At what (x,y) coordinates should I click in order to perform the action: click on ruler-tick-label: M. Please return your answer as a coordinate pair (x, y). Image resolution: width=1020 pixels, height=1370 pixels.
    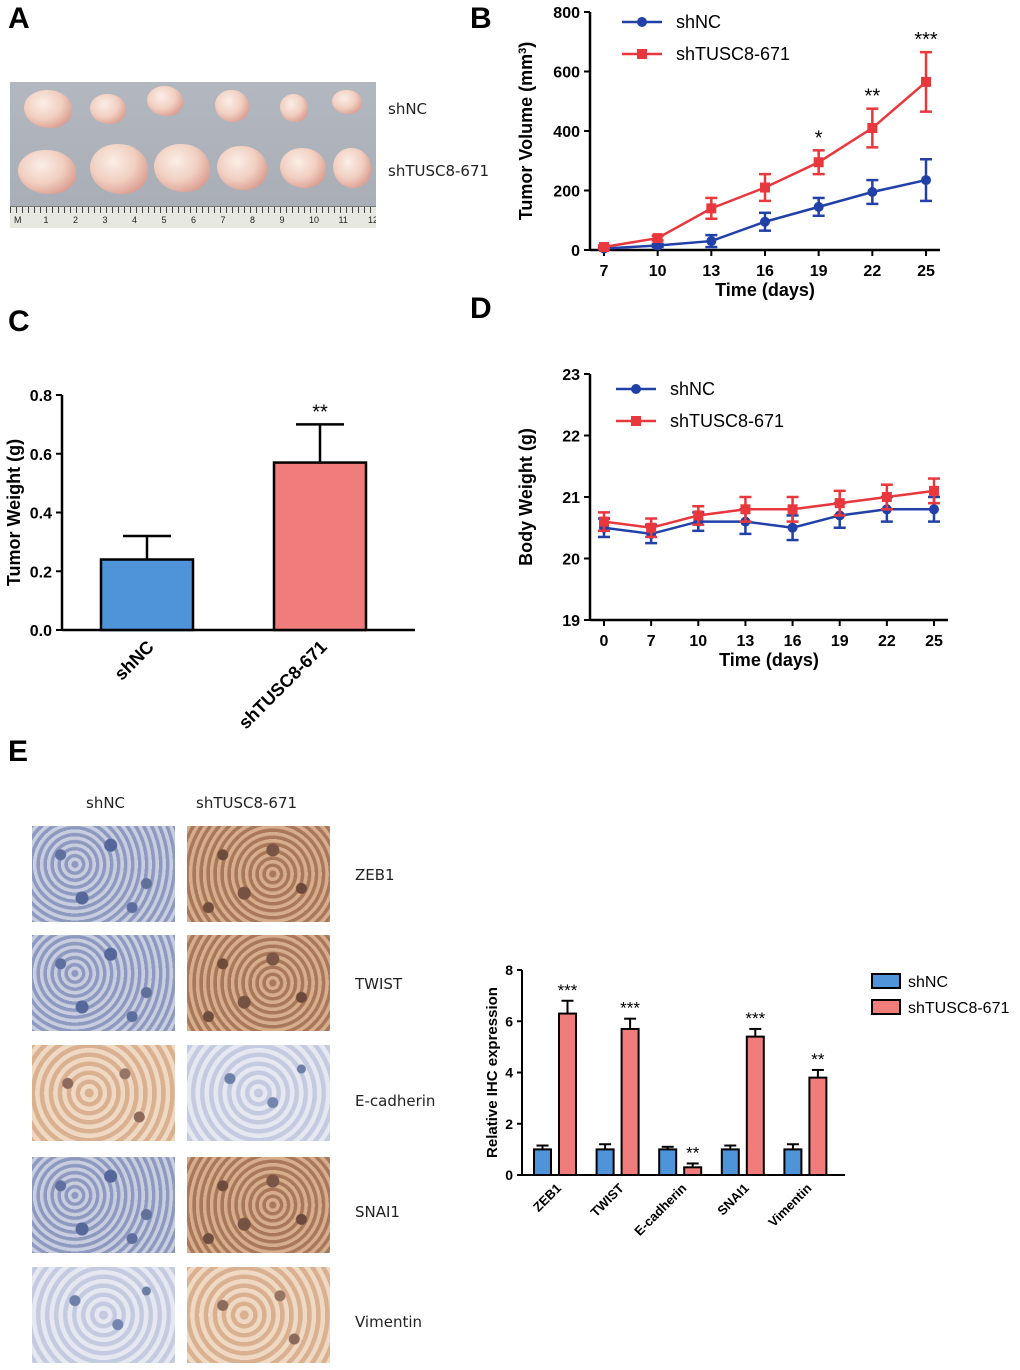
    Looking at the image, I should click on (18, 220).